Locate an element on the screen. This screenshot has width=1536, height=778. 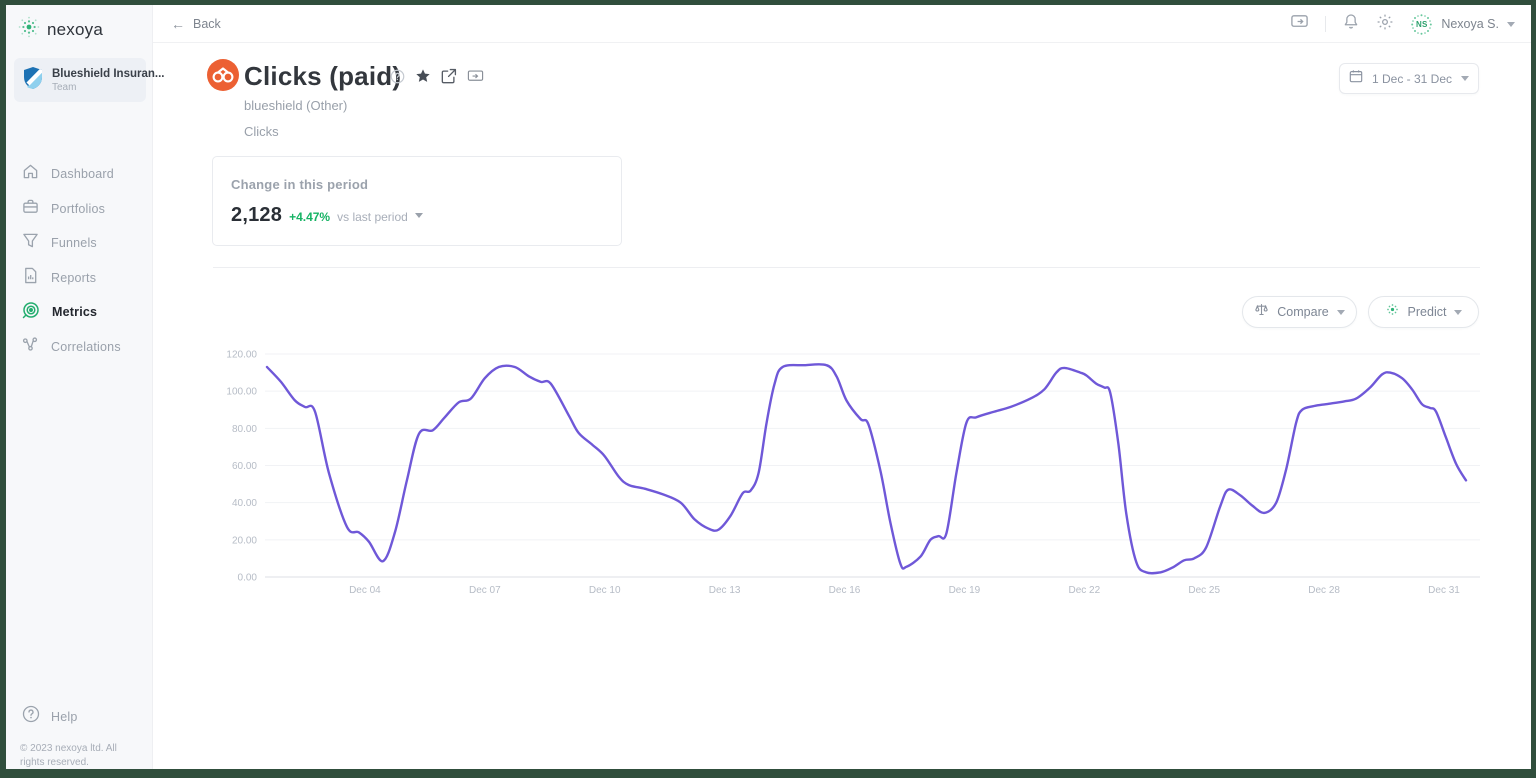
y-axis-tick-label: 60.00 is located at coordinates (244, 466).